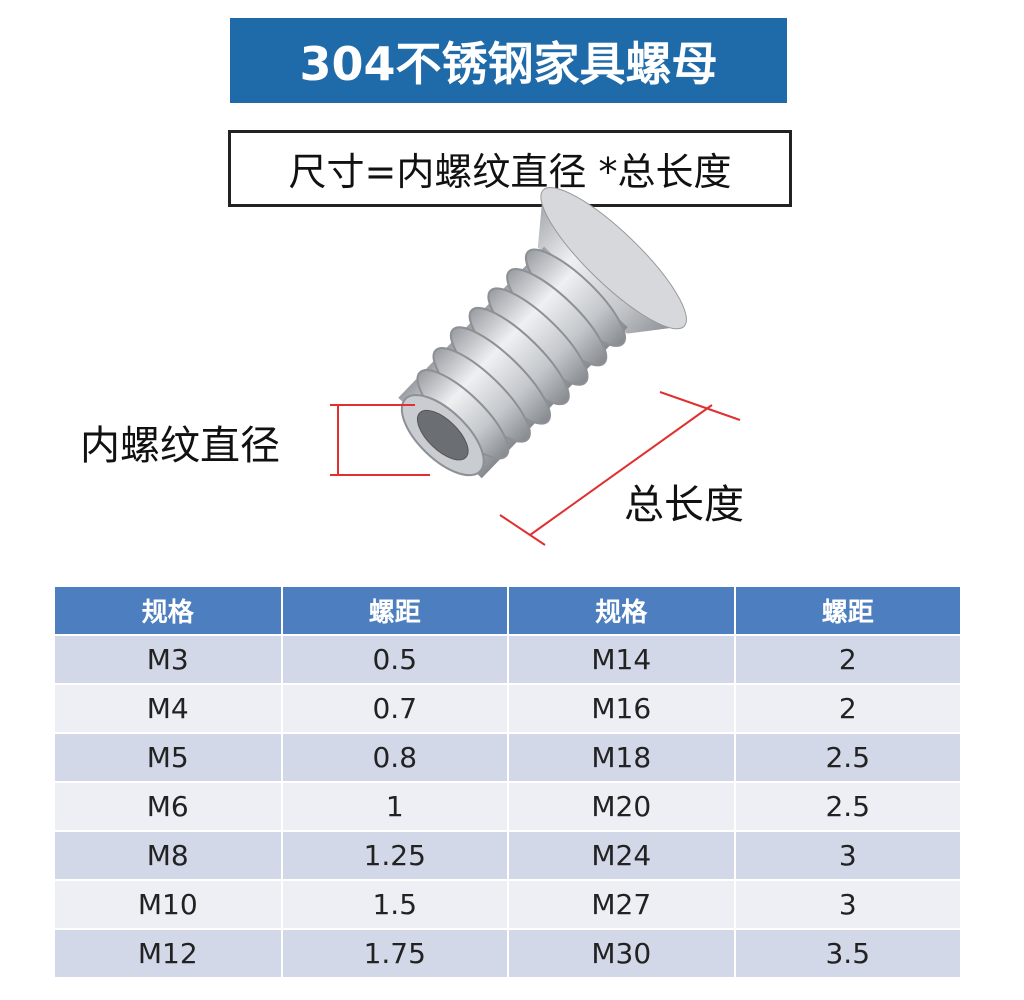 The height and width of the screenshot is (1000, 1024). Describe the element at coordinates (622, 660) in the screenshot. I see `table-cell: M14` at that location.